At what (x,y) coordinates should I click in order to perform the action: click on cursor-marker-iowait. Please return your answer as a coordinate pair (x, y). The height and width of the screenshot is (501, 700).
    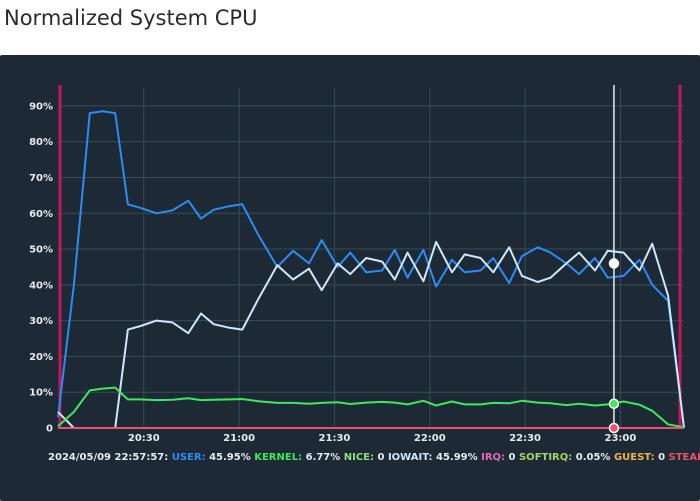
    Looking at the image, I should click on (614, 263).